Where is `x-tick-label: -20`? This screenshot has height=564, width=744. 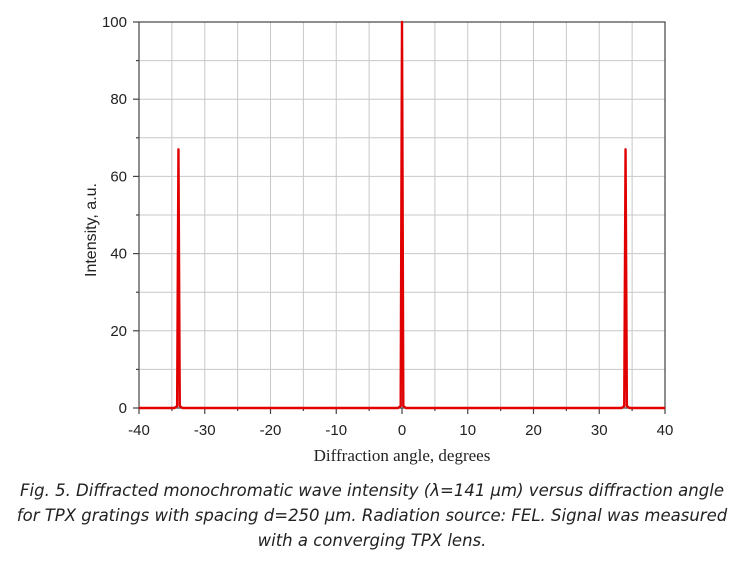
x-tick-label: -20 is located at coordinates (271, 430).